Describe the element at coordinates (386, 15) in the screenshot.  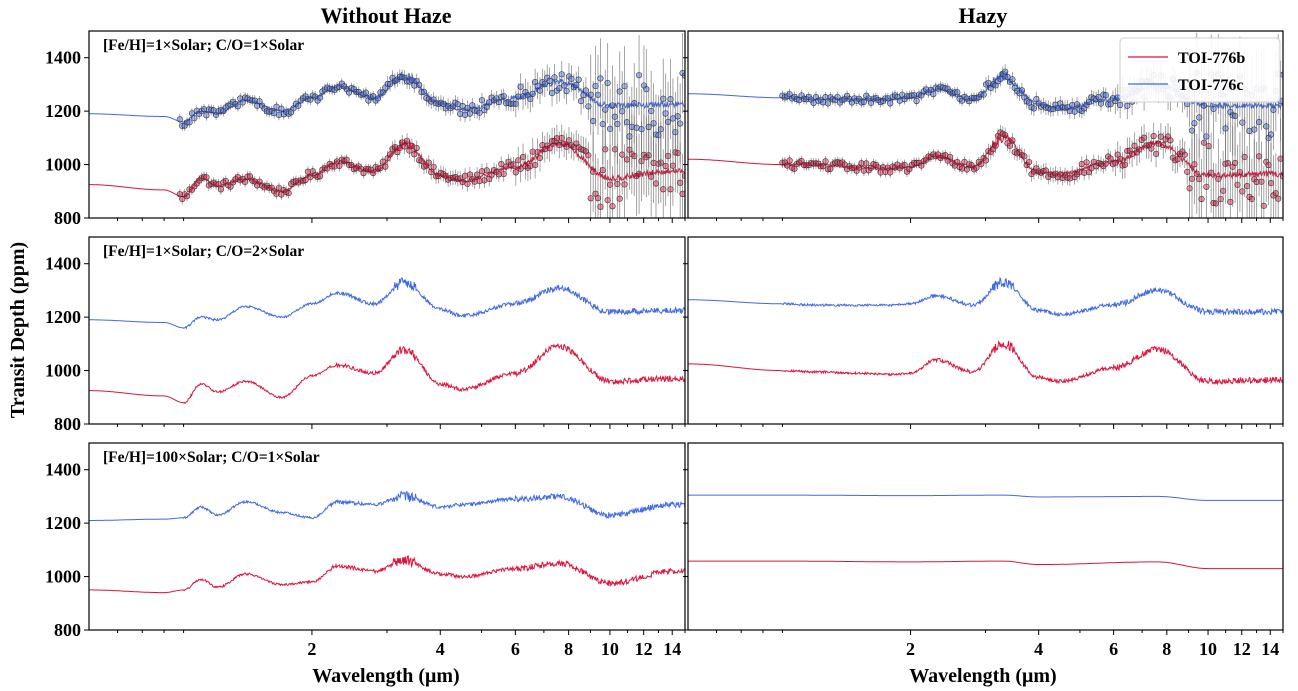
I see `column-title-without-haze: Without Haze` at that location.